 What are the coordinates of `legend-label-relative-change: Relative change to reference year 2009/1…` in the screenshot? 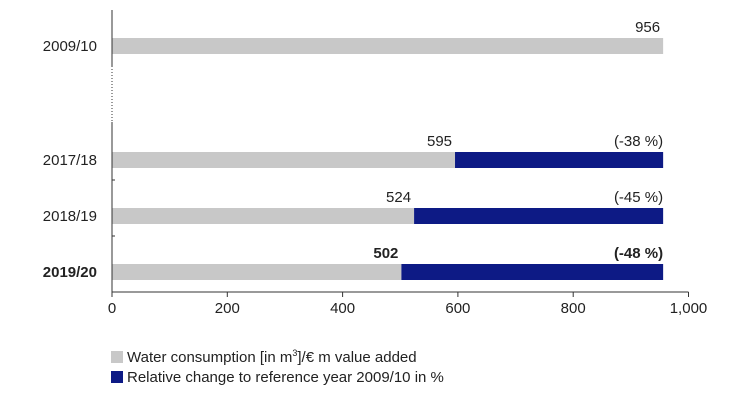 It's located at (285, 377).